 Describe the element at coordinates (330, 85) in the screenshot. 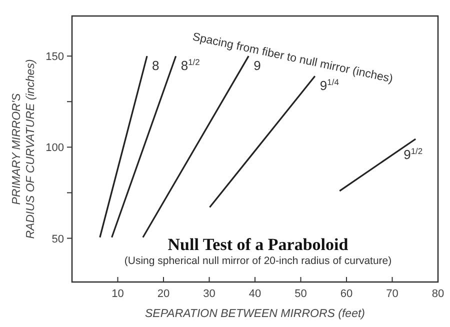

I see `series-label: 9$^{1/4}$` at that location.